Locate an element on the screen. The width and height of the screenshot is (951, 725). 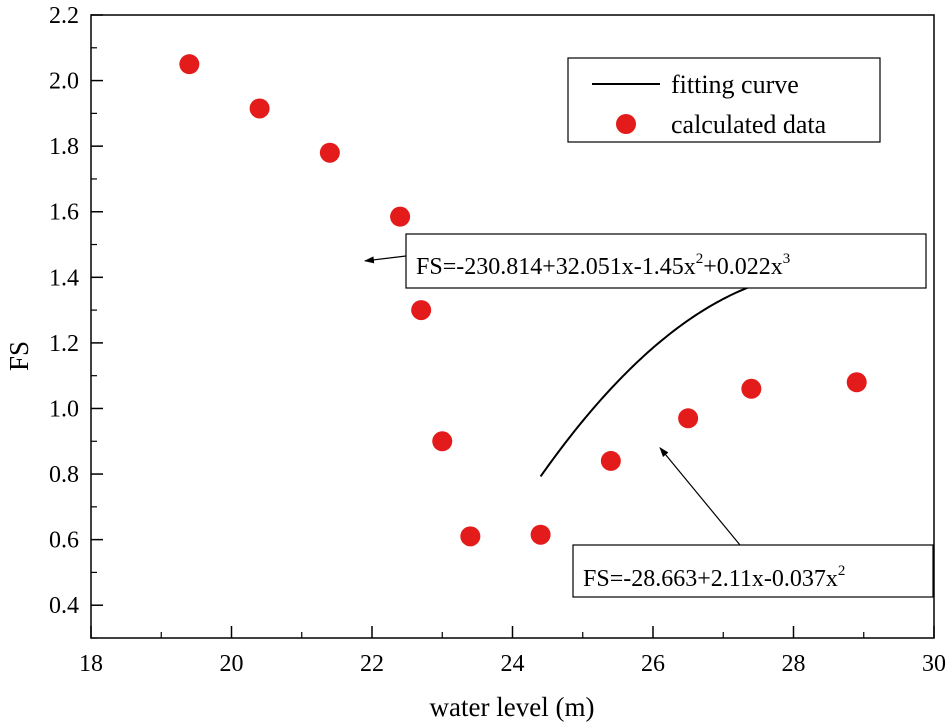
y-axis-ticks: 0.4 0.6 0.8 1.0 1.2 1.4 1.6 1.8 2.0 2.2 is located at coordinates (76, 321).